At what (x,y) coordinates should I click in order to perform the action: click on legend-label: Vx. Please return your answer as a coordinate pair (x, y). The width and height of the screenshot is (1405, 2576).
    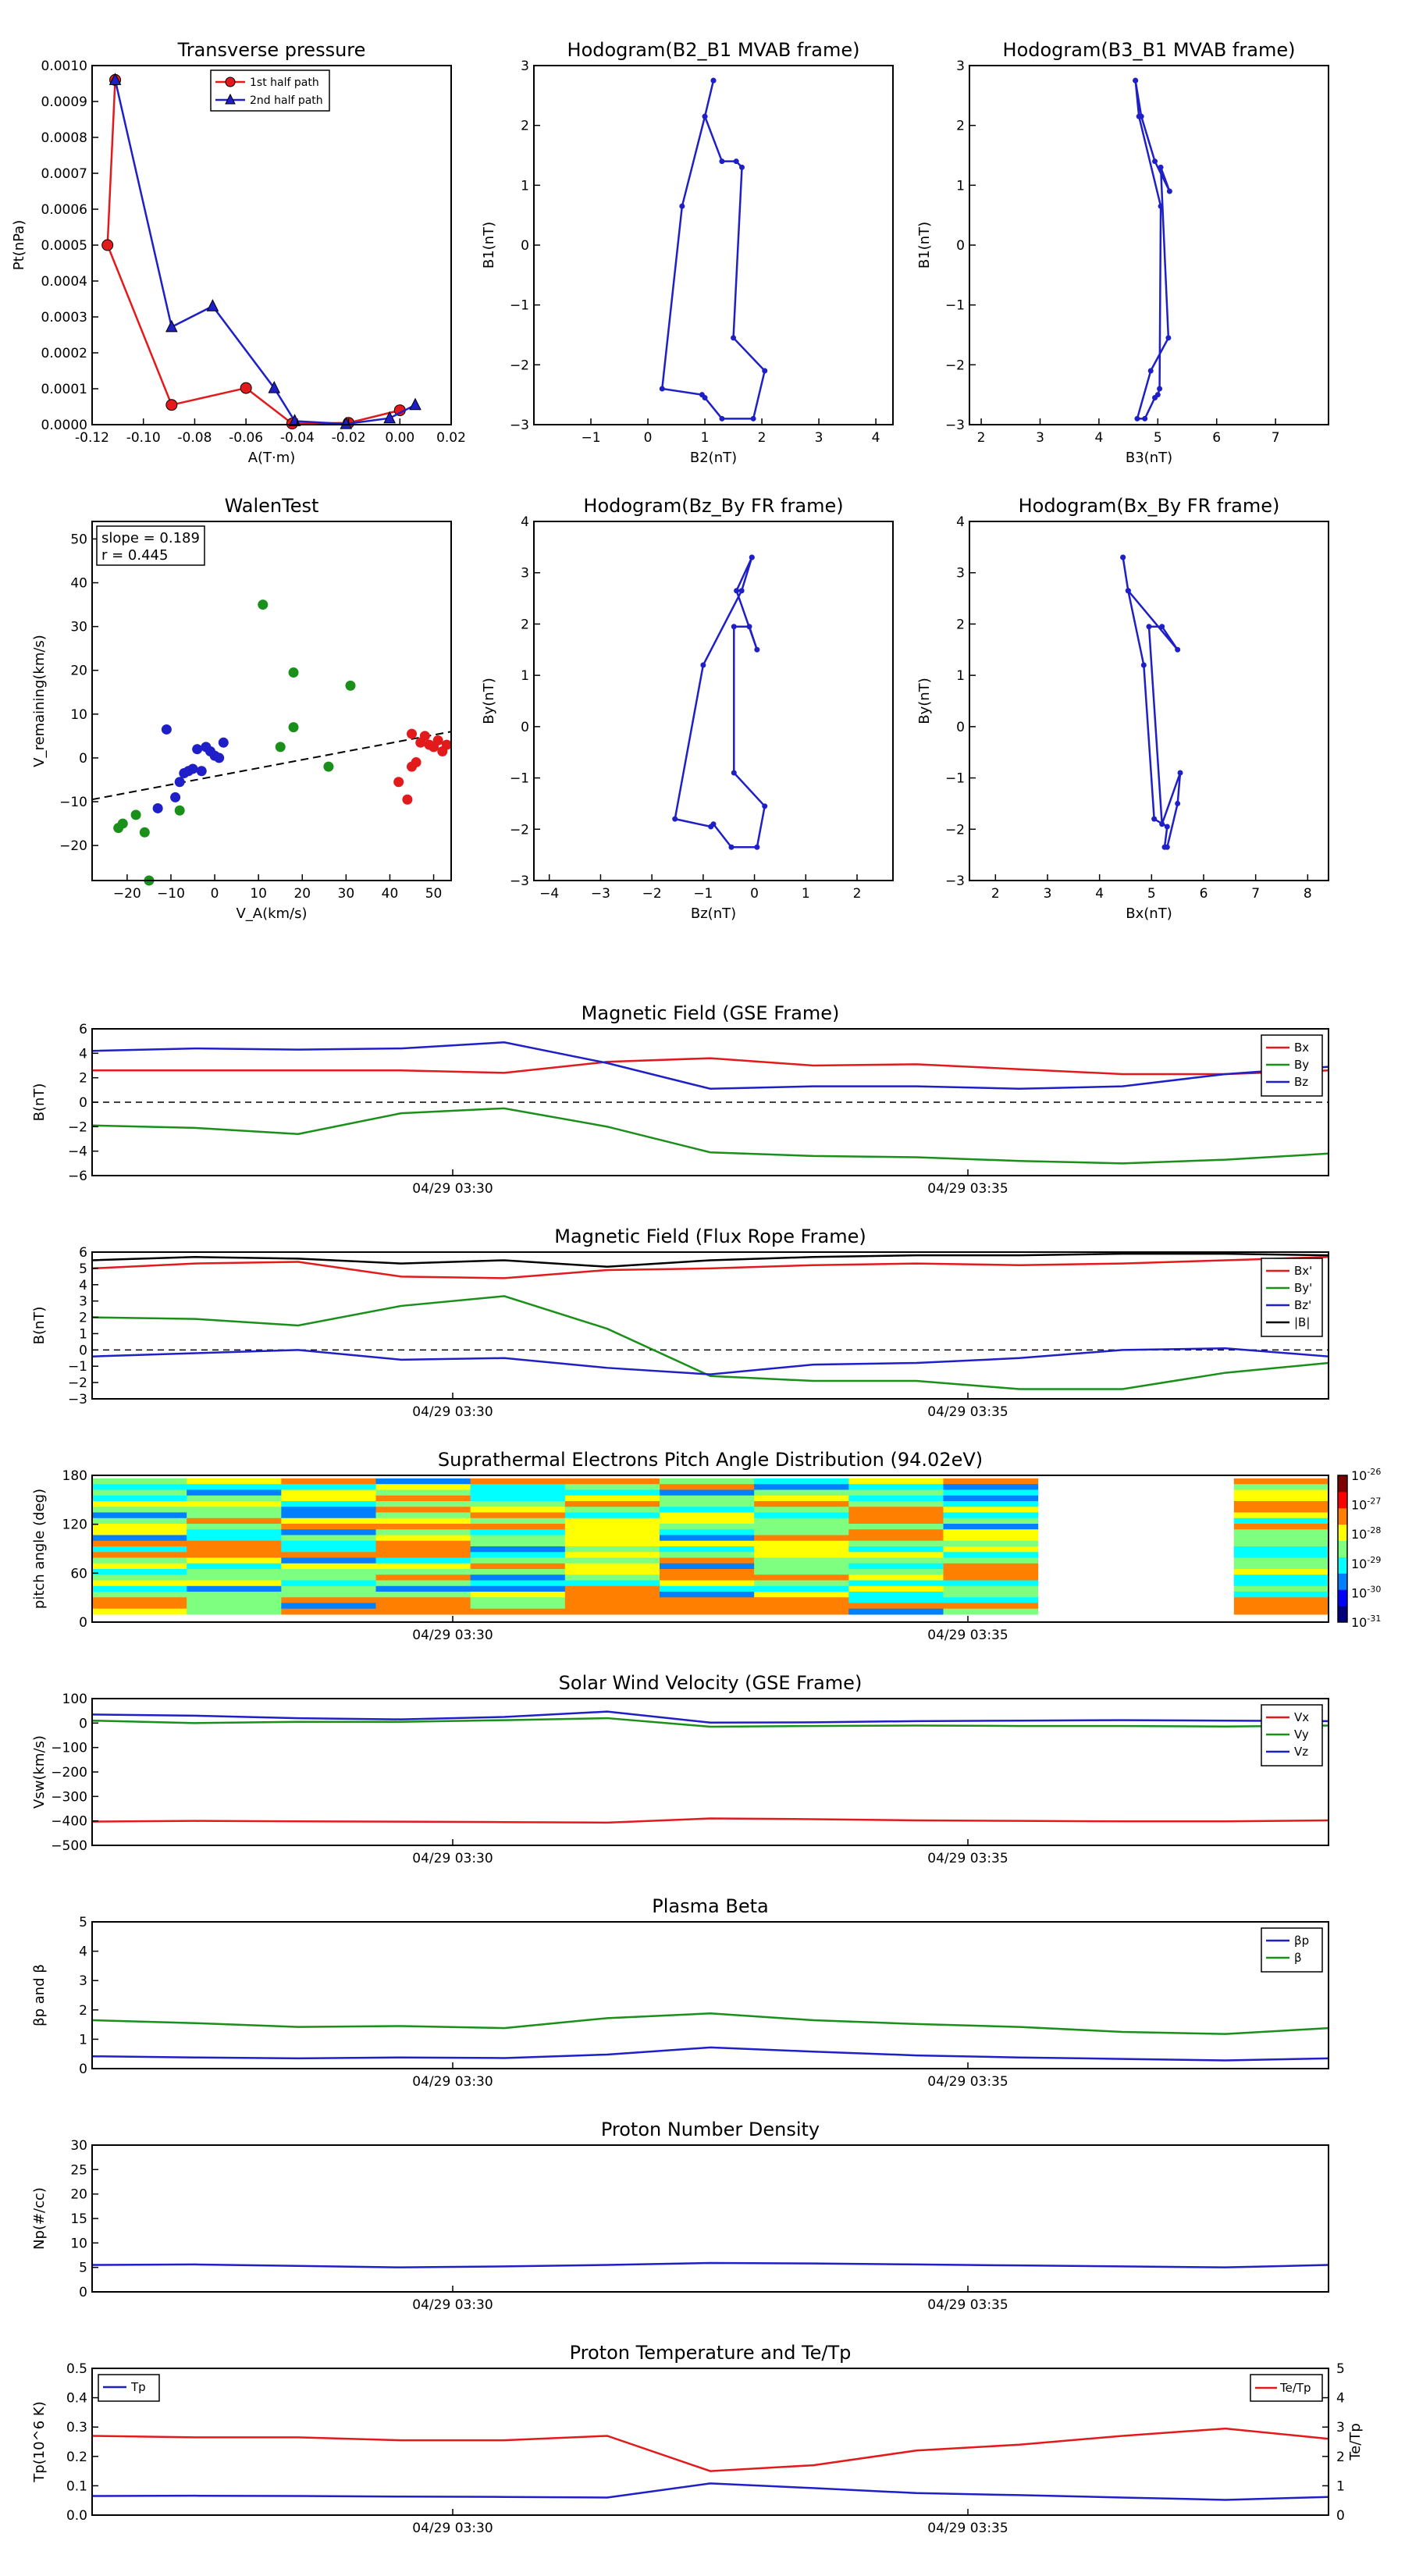
    Looking at the image, I should click on (1301, 1717).